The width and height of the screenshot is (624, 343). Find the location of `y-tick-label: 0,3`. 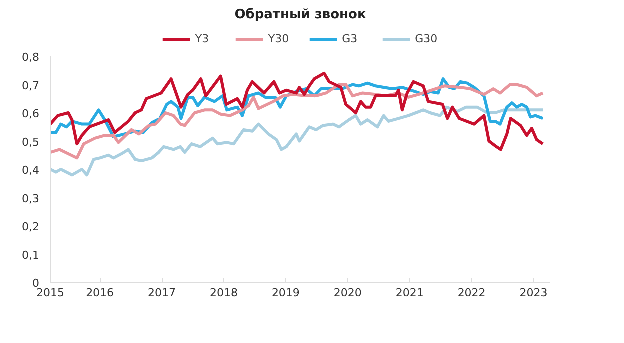

y-tick-label: 0,3 is located at coordinates (31, 199).